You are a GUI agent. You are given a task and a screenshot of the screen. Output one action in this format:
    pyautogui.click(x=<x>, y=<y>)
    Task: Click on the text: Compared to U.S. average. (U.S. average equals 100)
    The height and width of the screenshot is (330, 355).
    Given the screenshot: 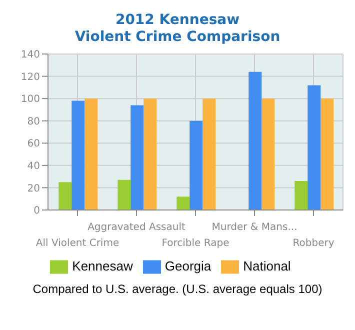 What is the action you would take?
    pyautogui.click(x=178, y=289)
    